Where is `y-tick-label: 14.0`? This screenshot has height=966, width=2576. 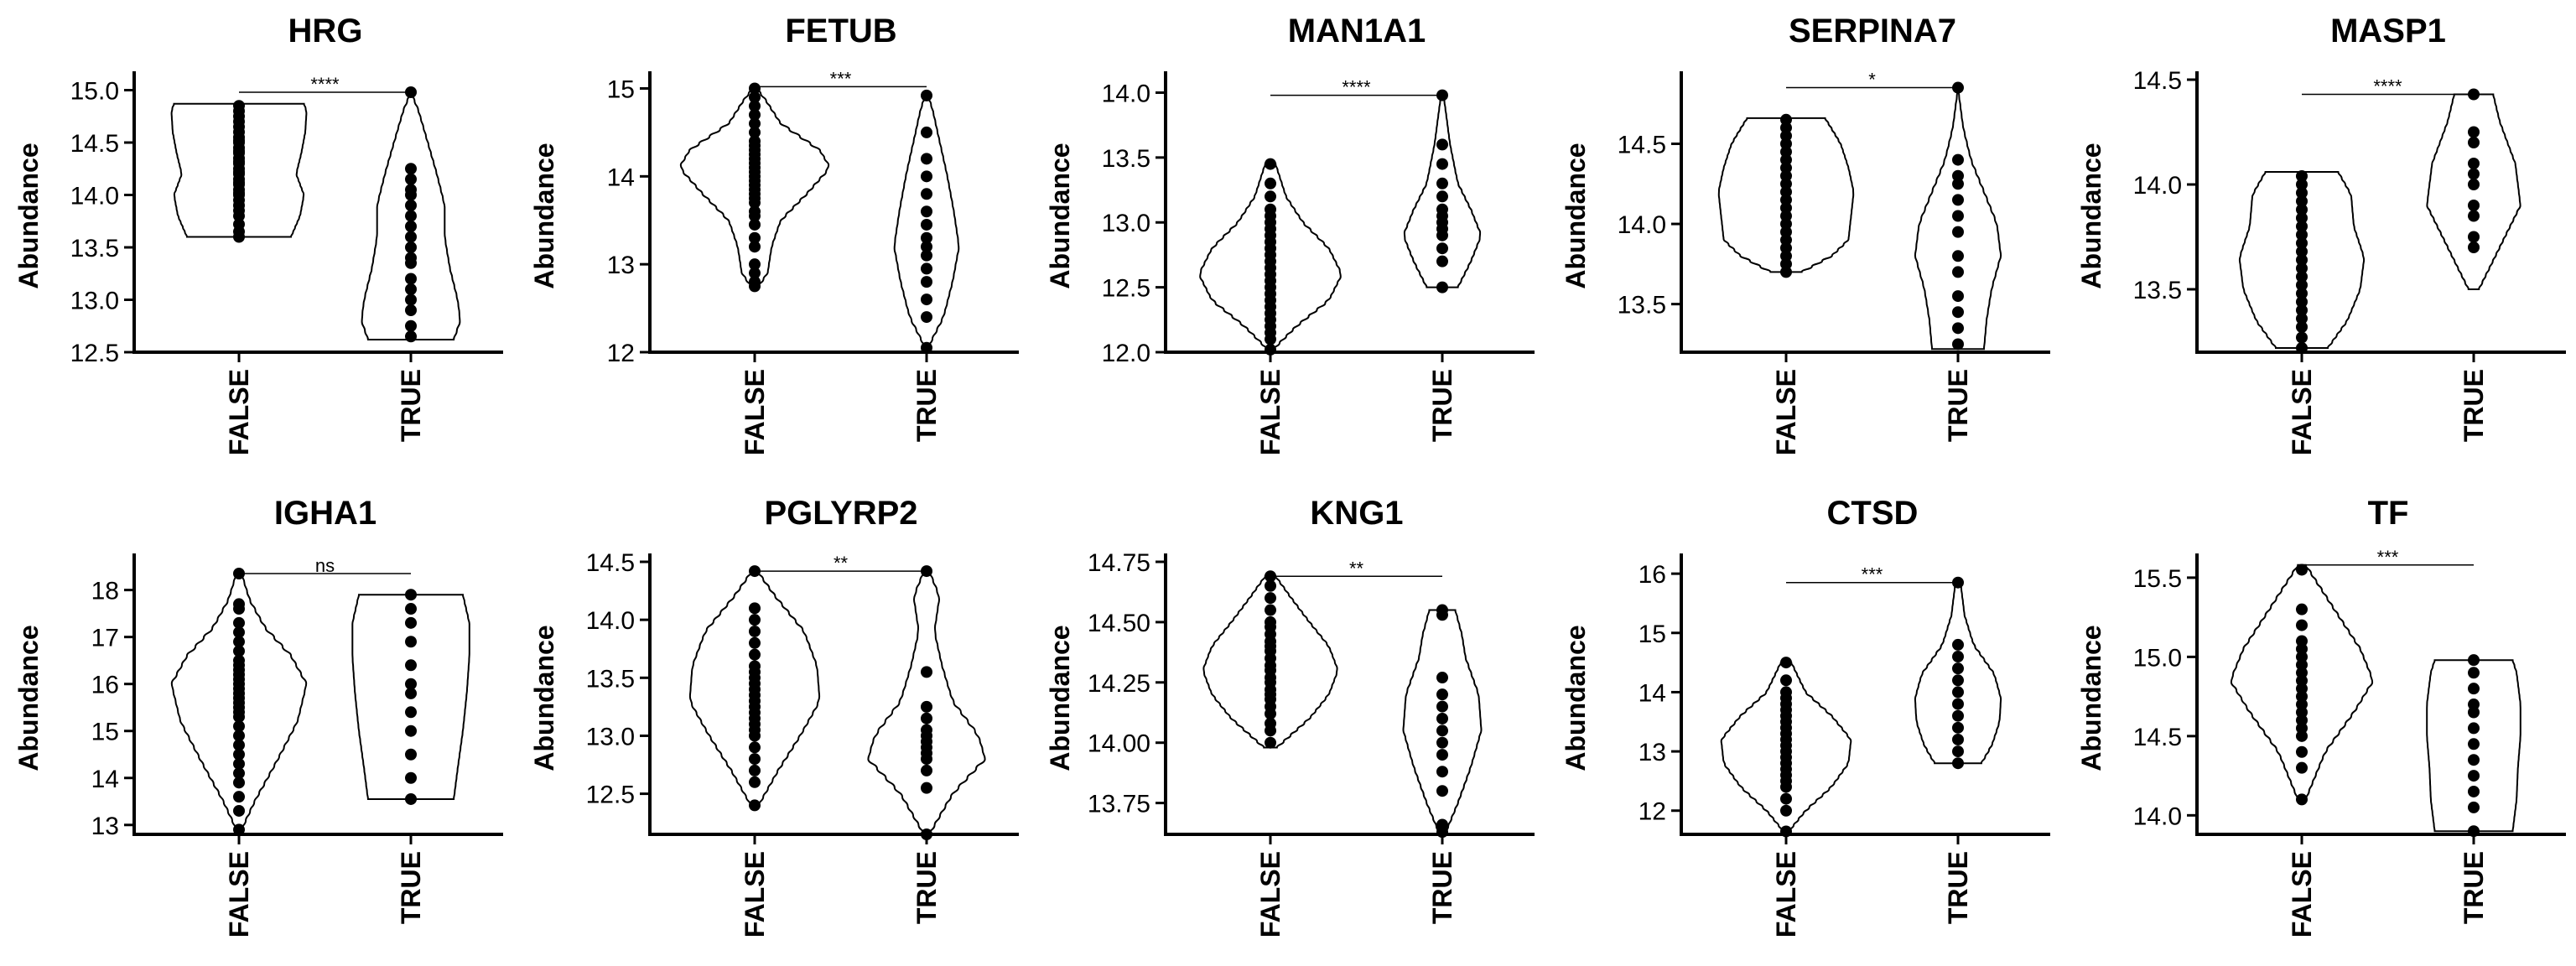
y-tick-label: 14.0 is located at coordinates (1642, 225).